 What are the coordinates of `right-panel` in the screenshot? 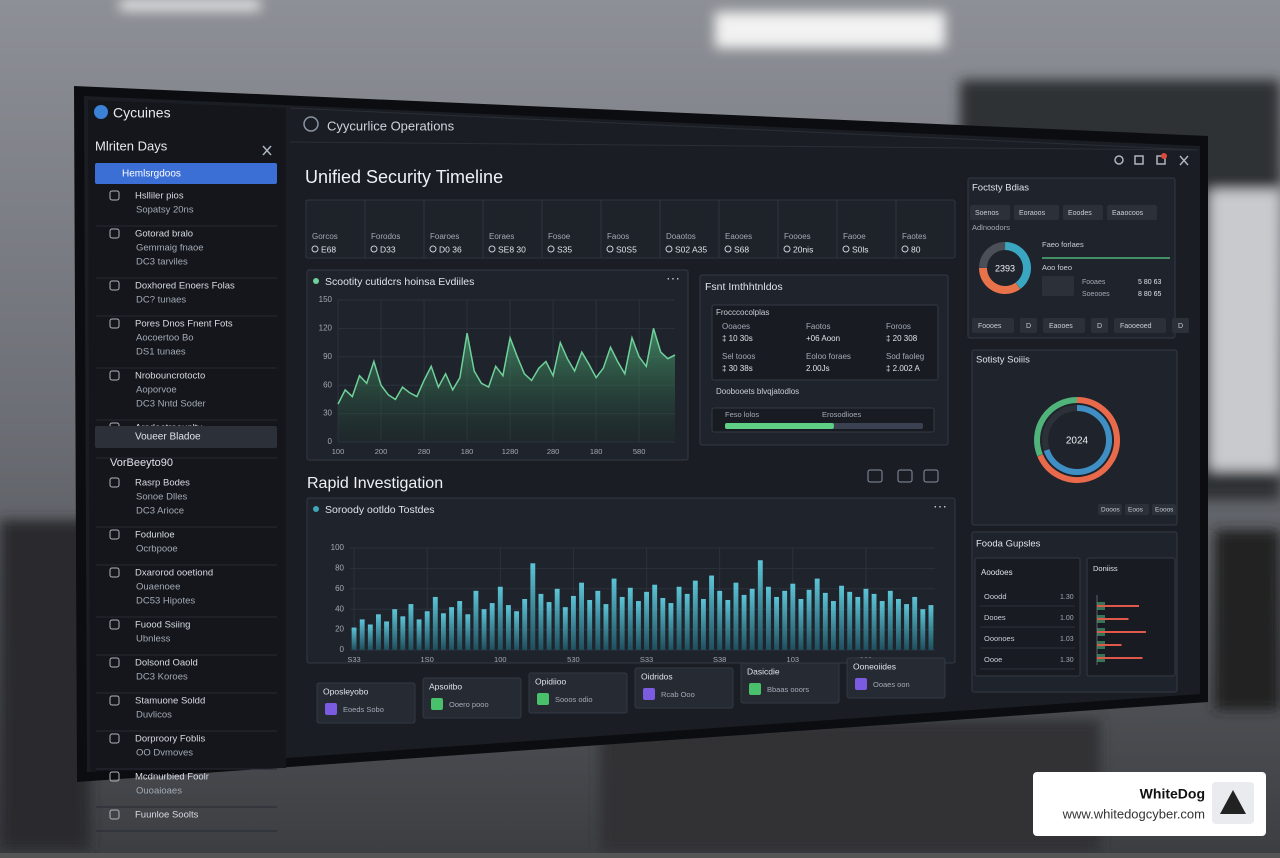 It's located at (1074, 437).